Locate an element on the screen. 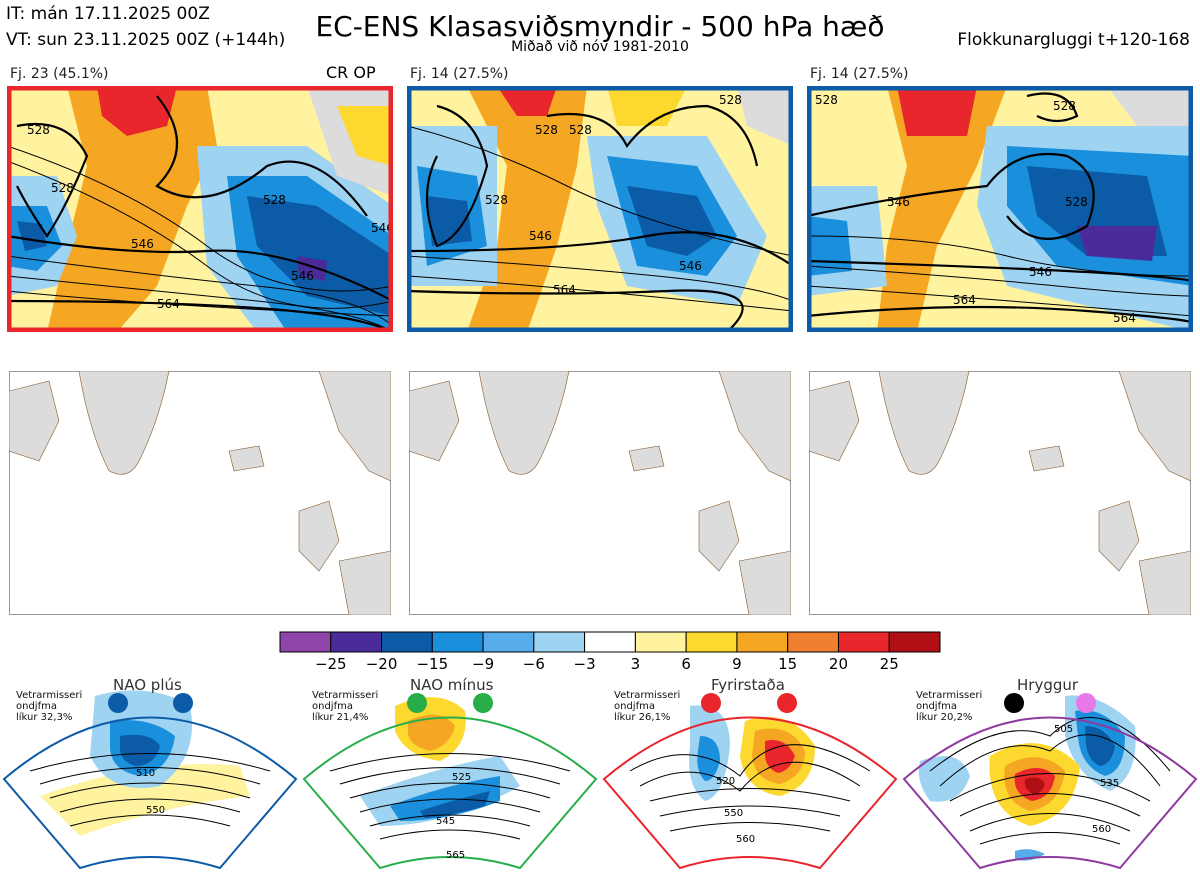 The width and height of the screenshot is (1200, 875). init-time: IT: mán 17.11.2025 00Z is located at coordinates (108, 14).